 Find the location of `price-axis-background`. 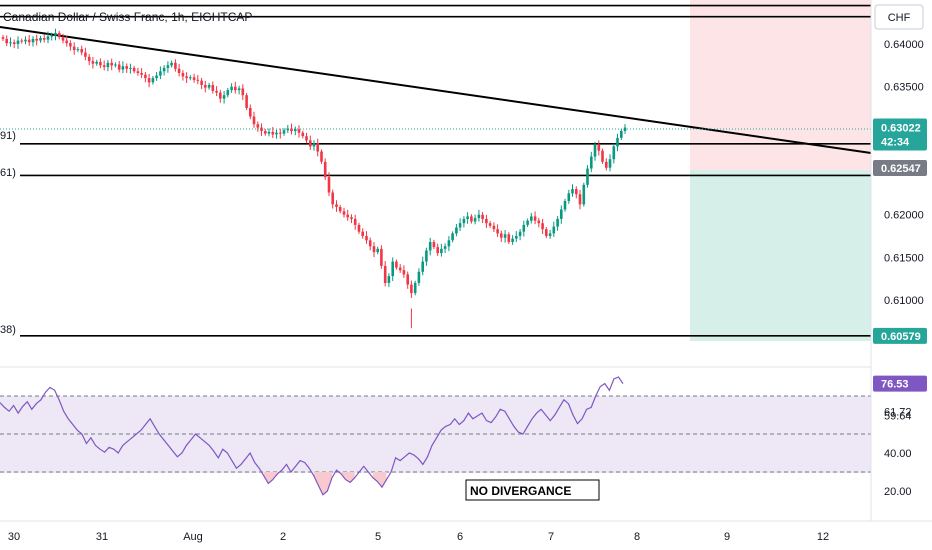

price-axis-background is located at coordinates (901, 275).